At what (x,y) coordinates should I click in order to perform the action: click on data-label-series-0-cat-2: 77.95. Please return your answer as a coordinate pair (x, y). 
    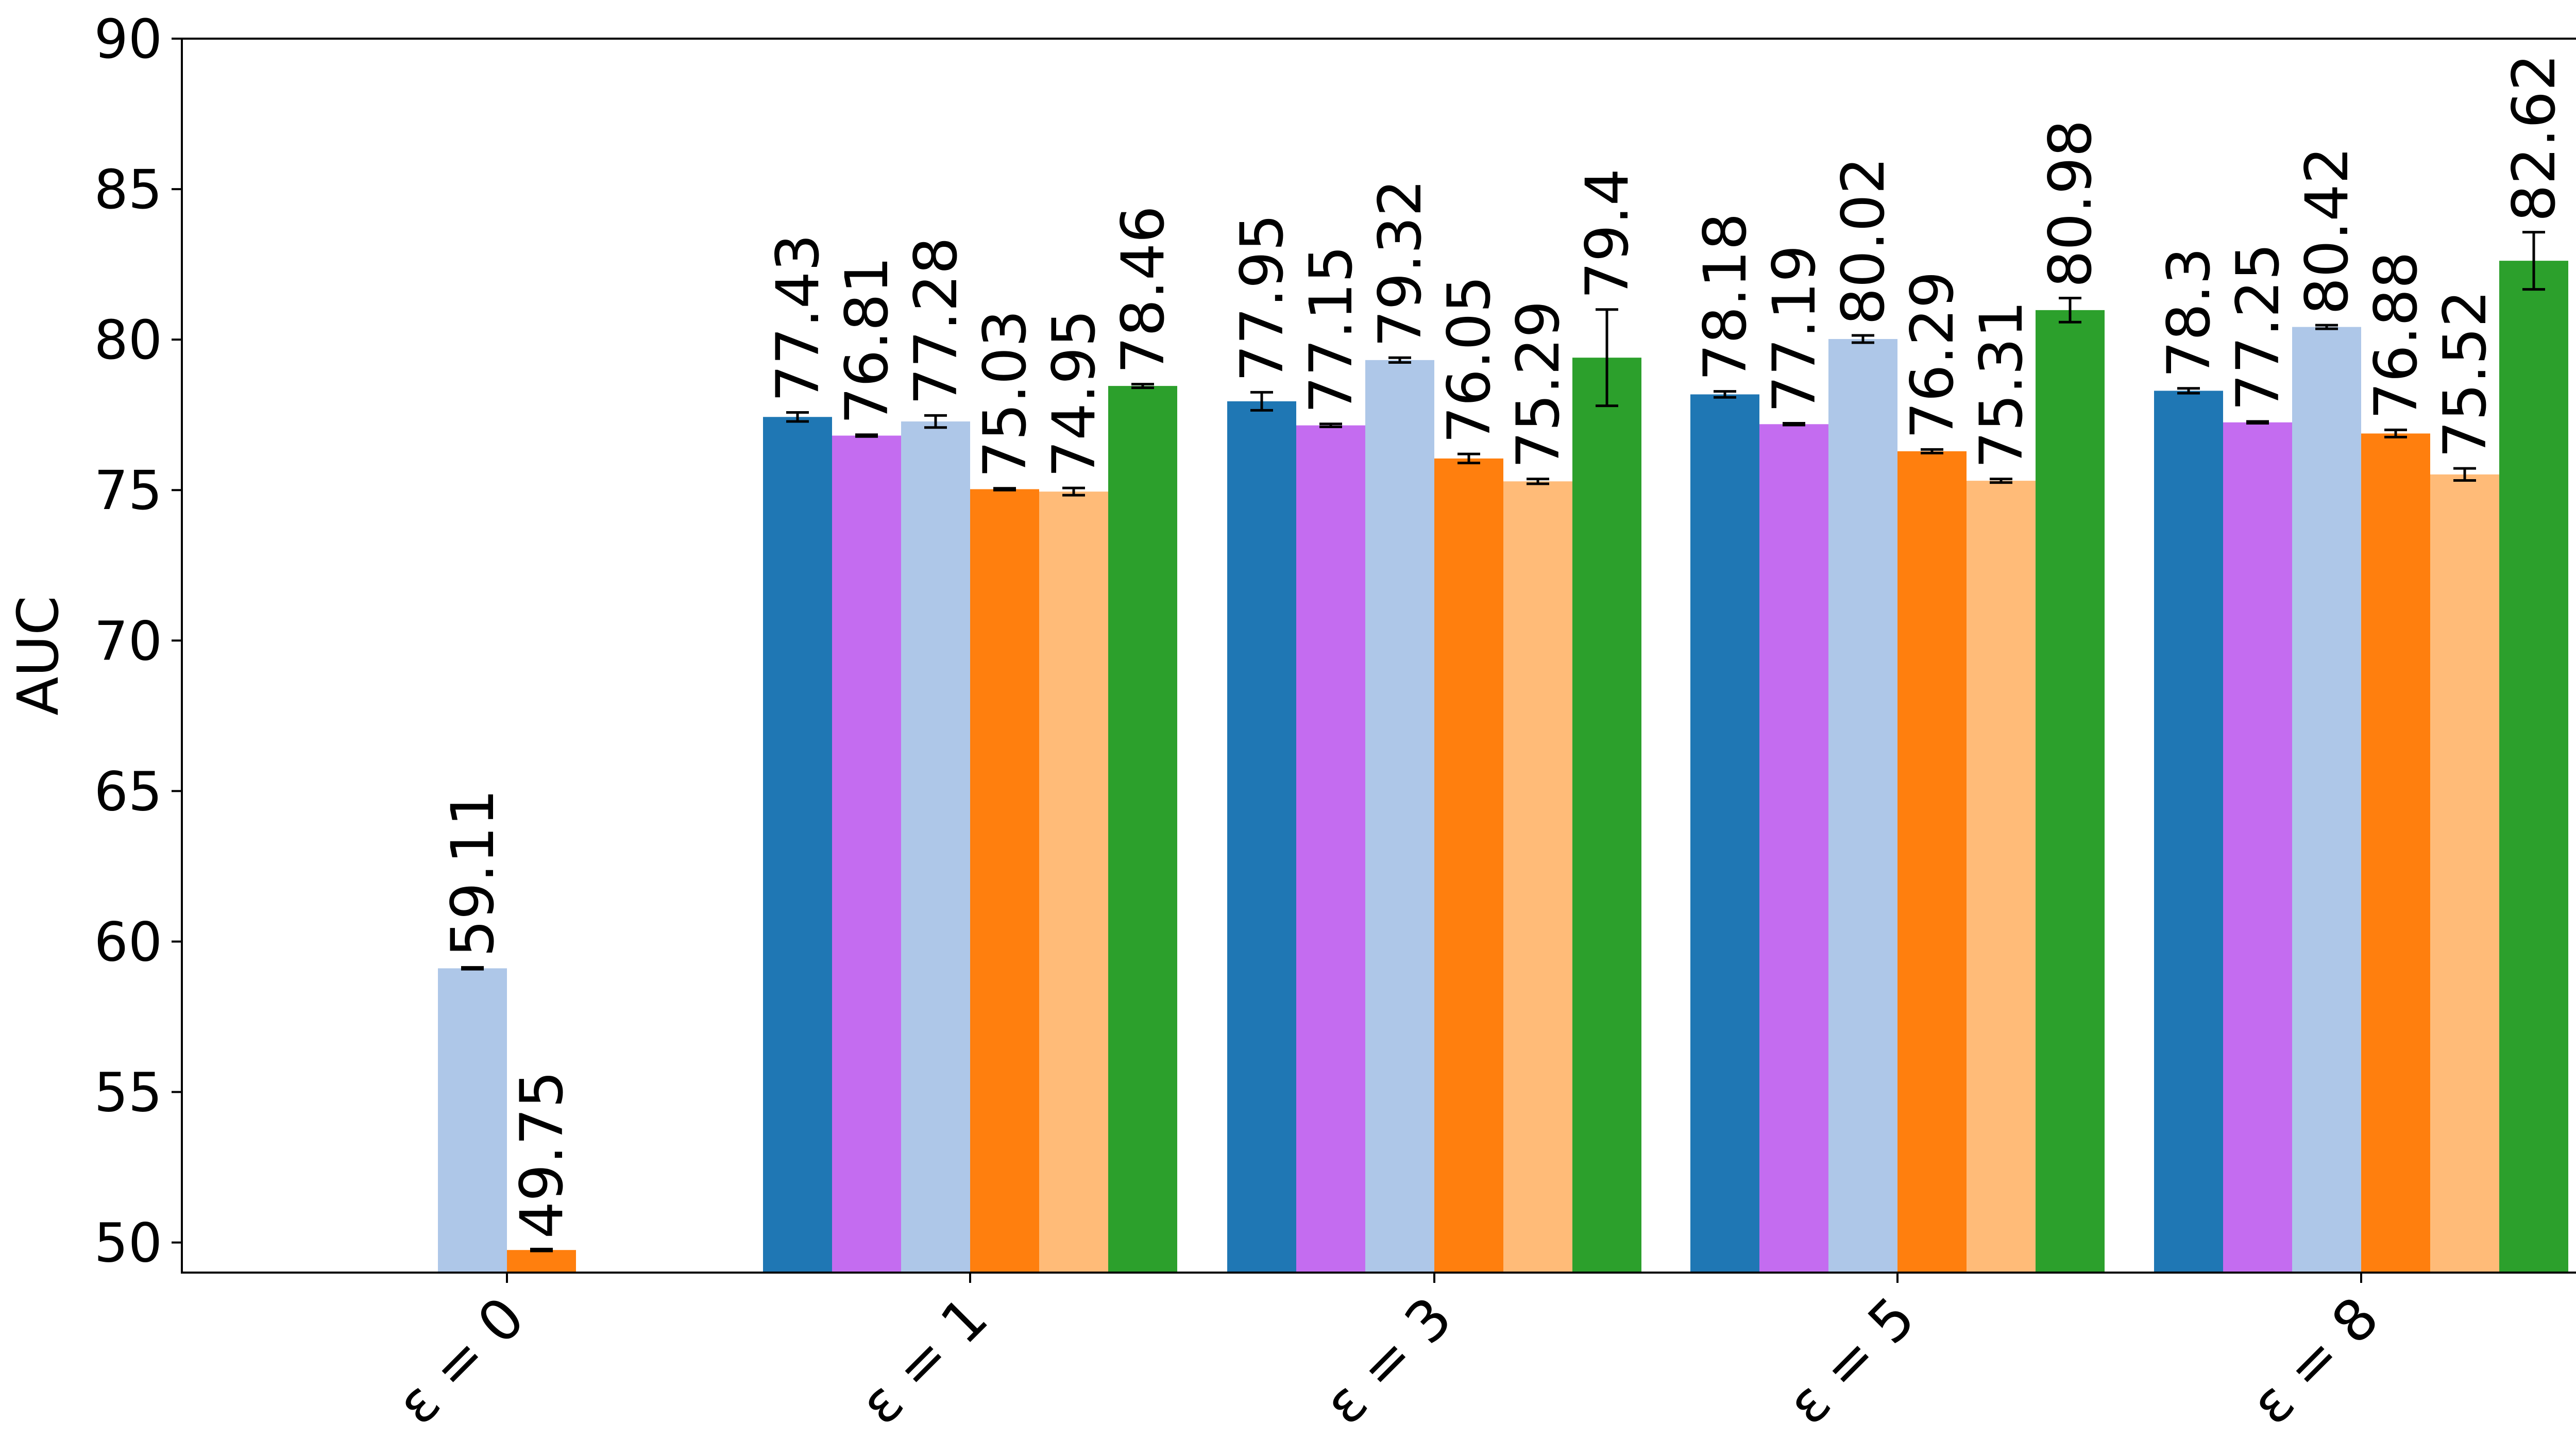
    Looking at the image, I should click on (1262, 298).